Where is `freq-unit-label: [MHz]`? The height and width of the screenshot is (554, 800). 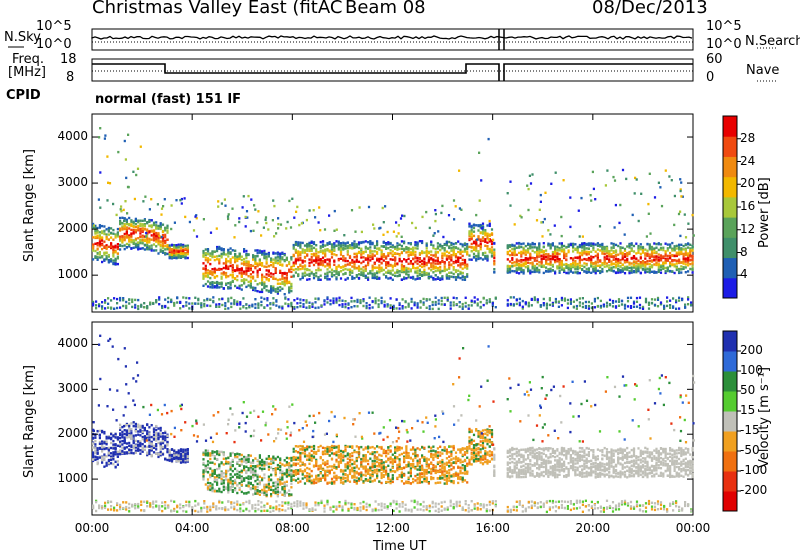 freq-unit-label: [MHz] is located at coordinates (27, 72).